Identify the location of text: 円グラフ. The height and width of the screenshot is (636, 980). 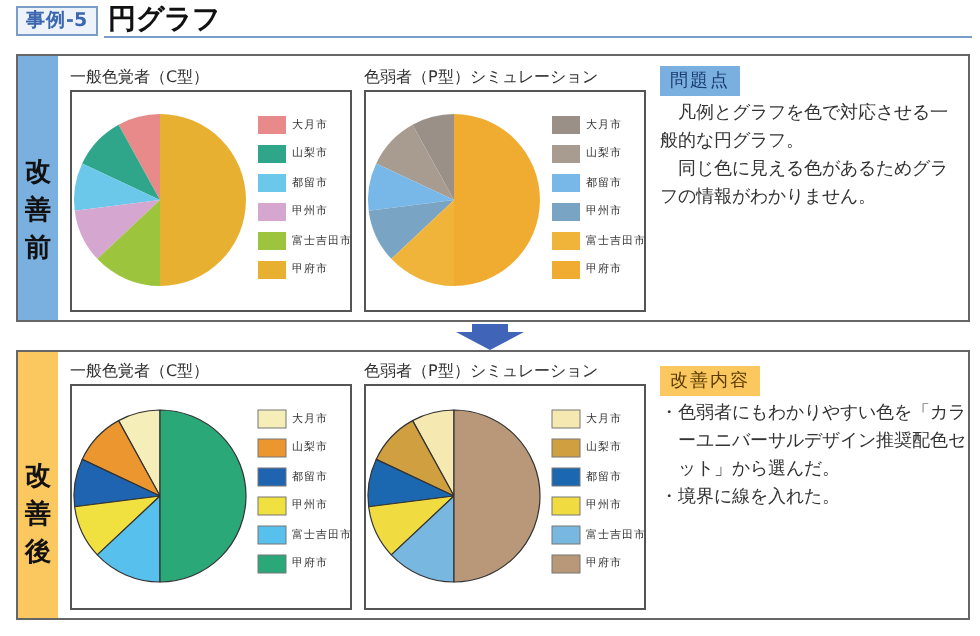
(164, 20).